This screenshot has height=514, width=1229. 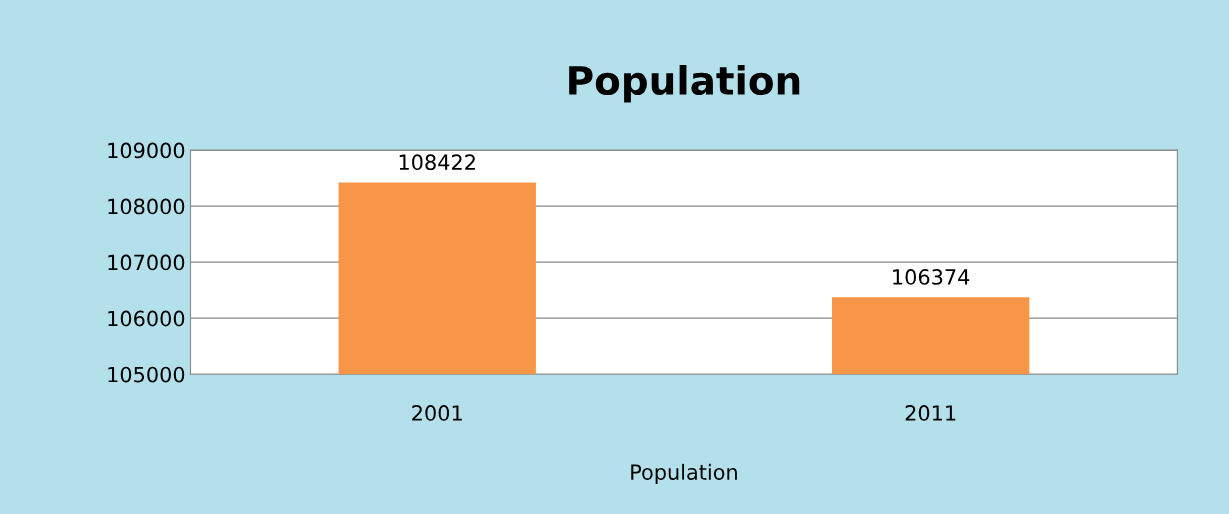 What do you see at coordinates (684, 473) in the screenshot?
I see `x-axis-title: Population` at bounding box center [684, 473].